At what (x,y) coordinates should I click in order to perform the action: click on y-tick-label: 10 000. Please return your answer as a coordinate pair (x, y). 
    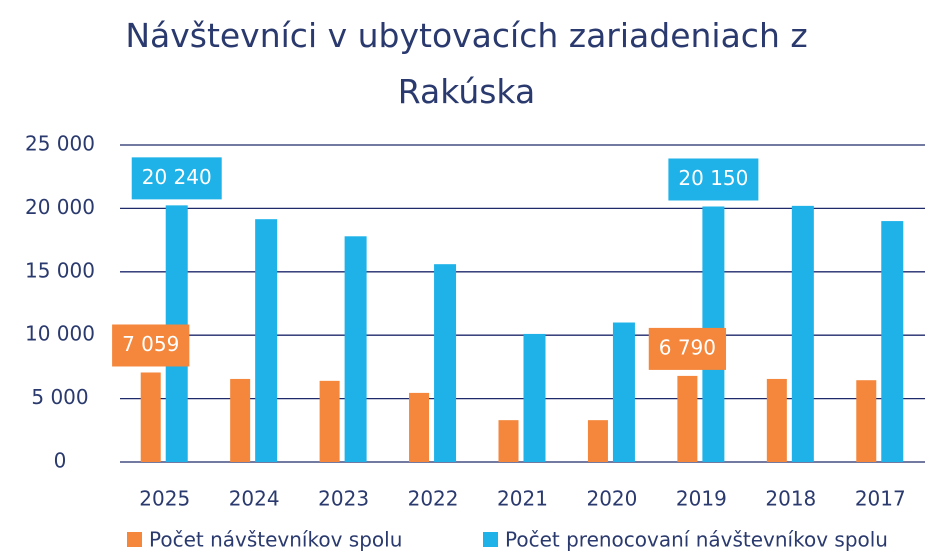
    Looking at the image, I should click on (60, 334).